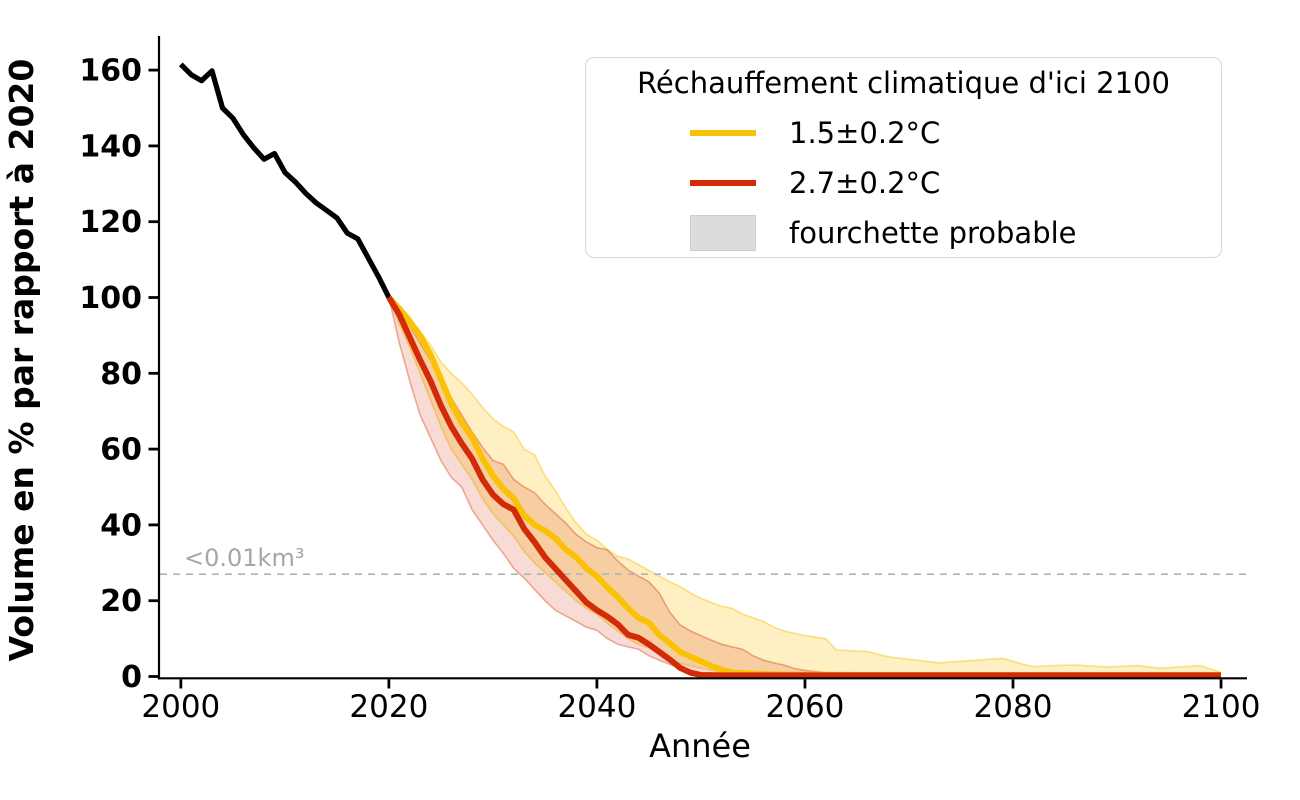  What do you see at coordinates (121, 601) in the screenshot?
I see `y-tick-label: 20` at bounding box center [121, 601].